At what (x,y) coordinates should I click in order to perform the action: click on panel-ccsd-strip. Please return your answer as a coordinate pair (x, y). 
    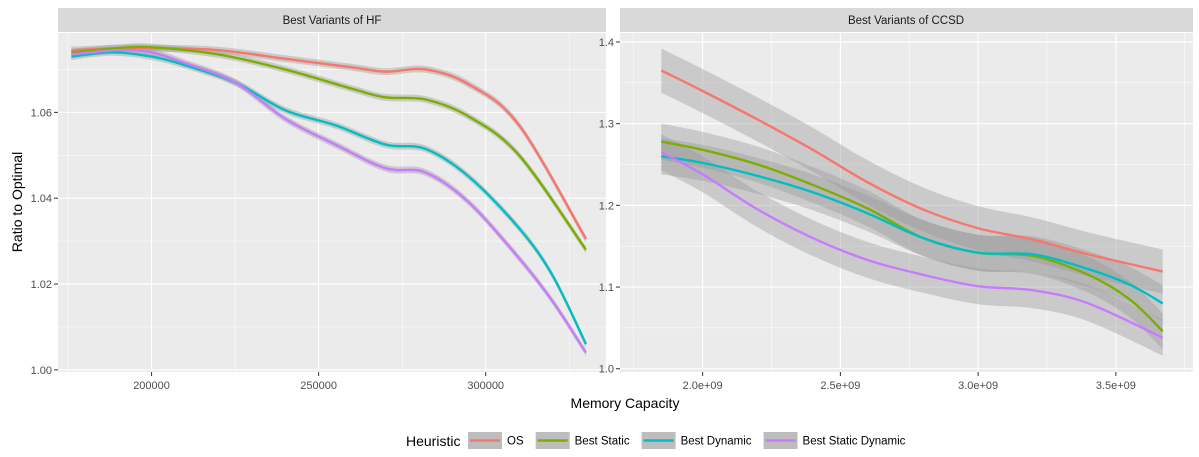
    Looking at the image, I should click on (906, 20).